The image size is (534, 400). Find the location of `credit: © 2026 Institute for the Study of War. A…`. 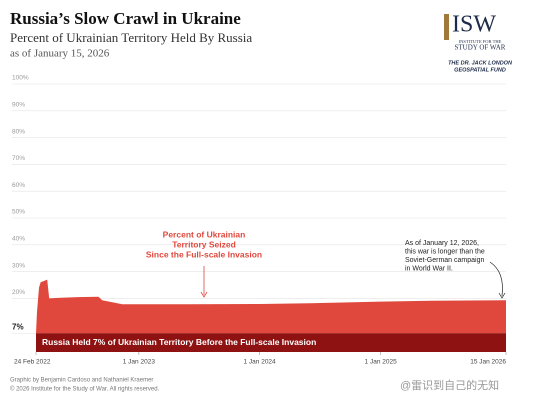

credit: © 2026 Institute for the Study of War. A… is located at coordinates (85, 389).